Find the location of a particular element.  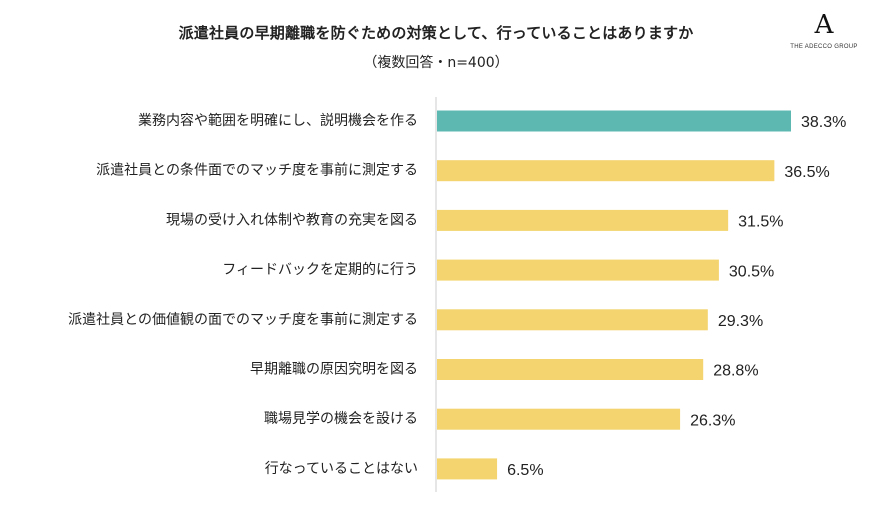

category-label: 派遣社員との価値観の面でのマッチ度を事前に測定する is located at coordinates (243, 319).